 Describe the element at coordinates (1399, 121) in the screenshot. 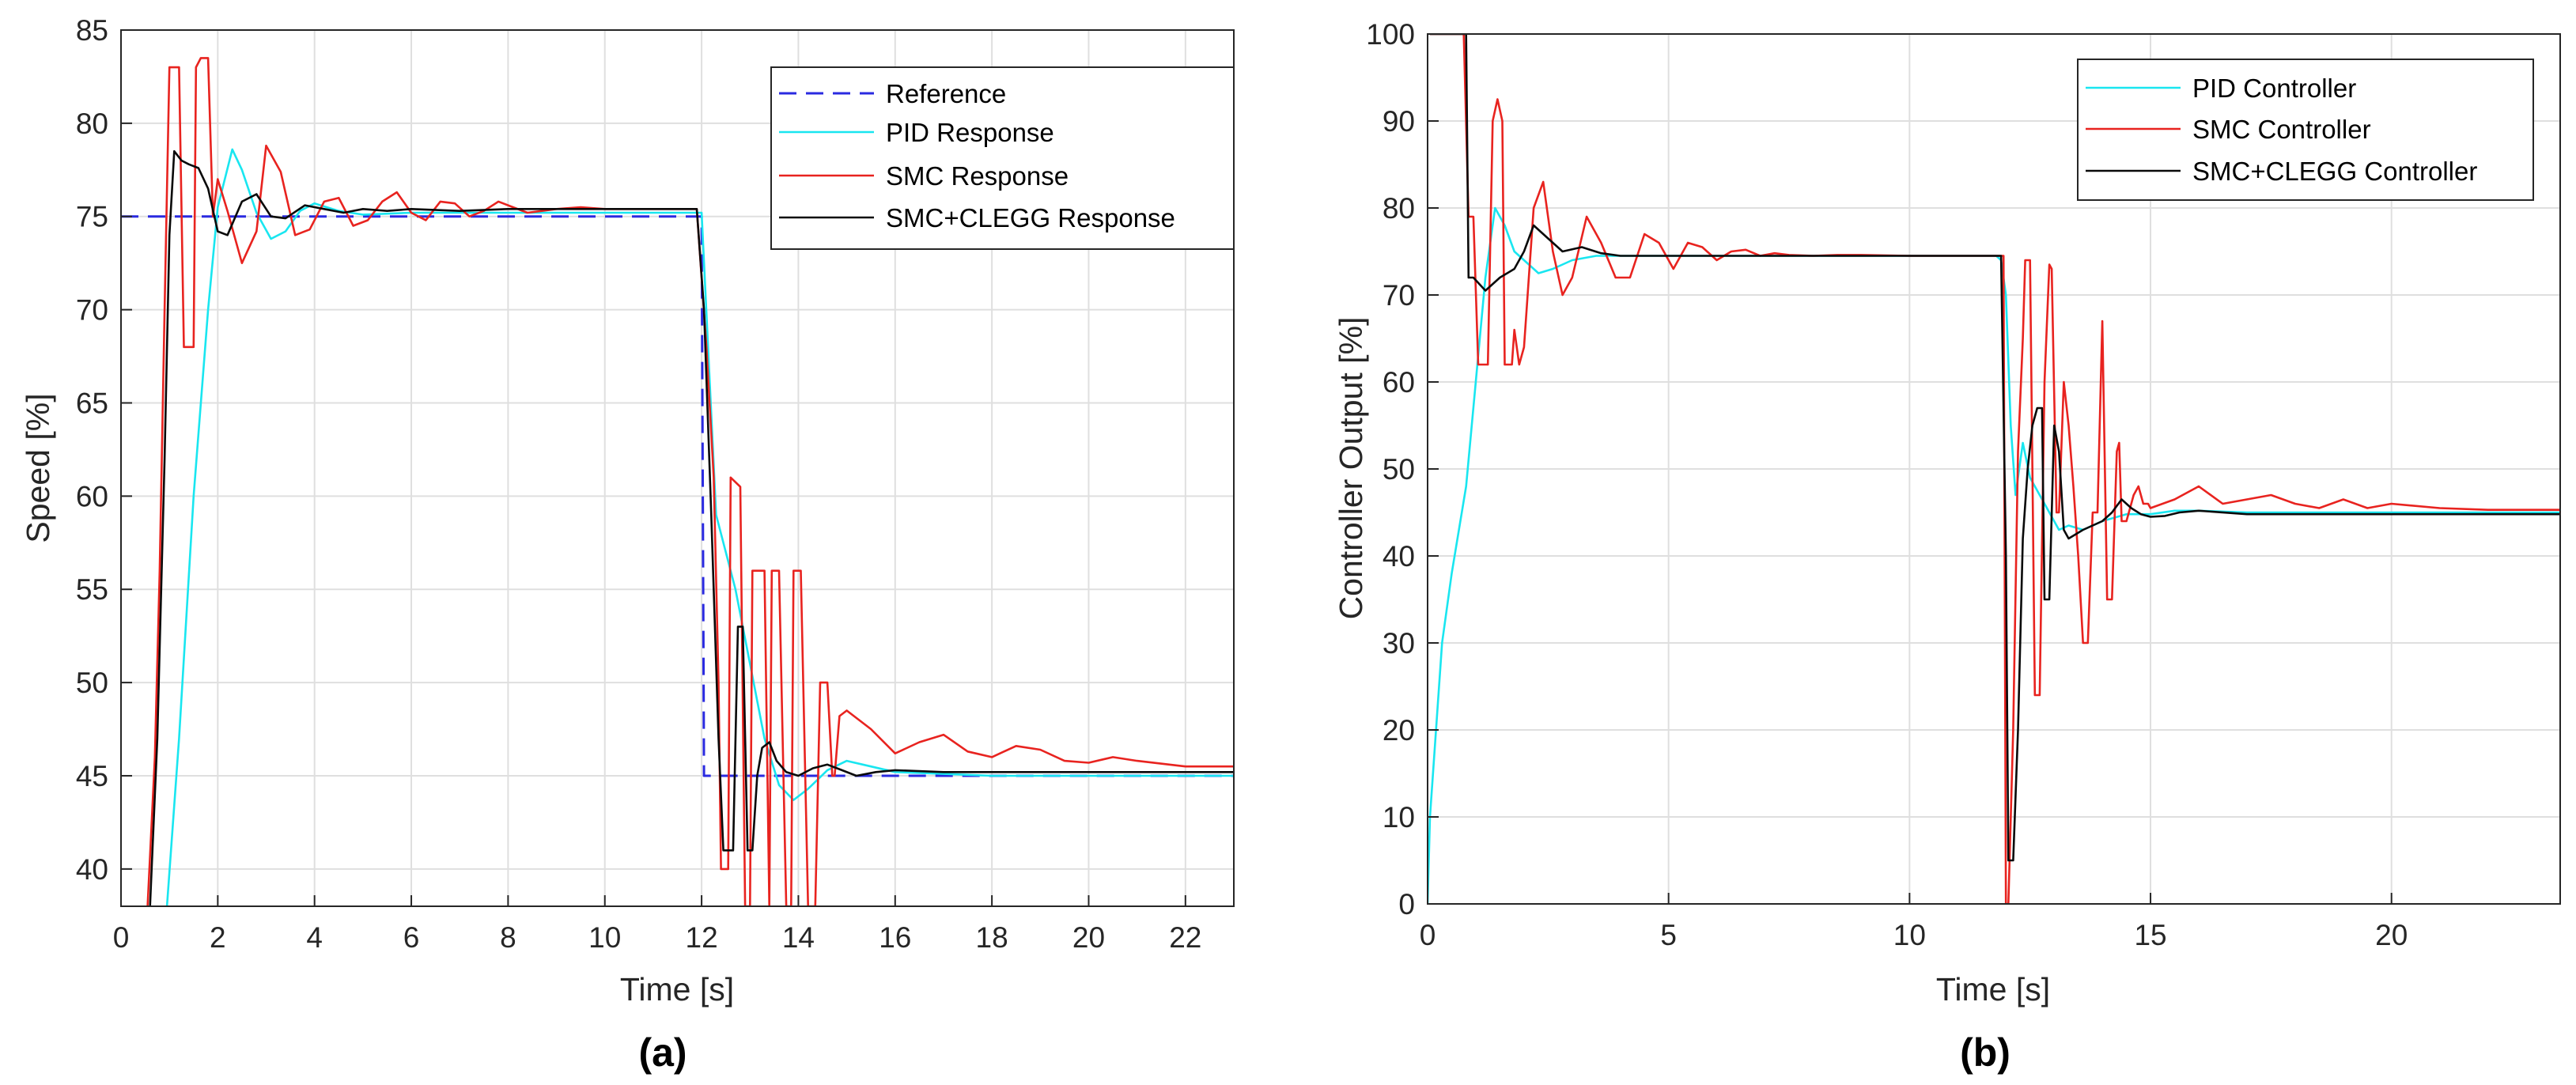

I see `y-tick-label: 90` at that location.